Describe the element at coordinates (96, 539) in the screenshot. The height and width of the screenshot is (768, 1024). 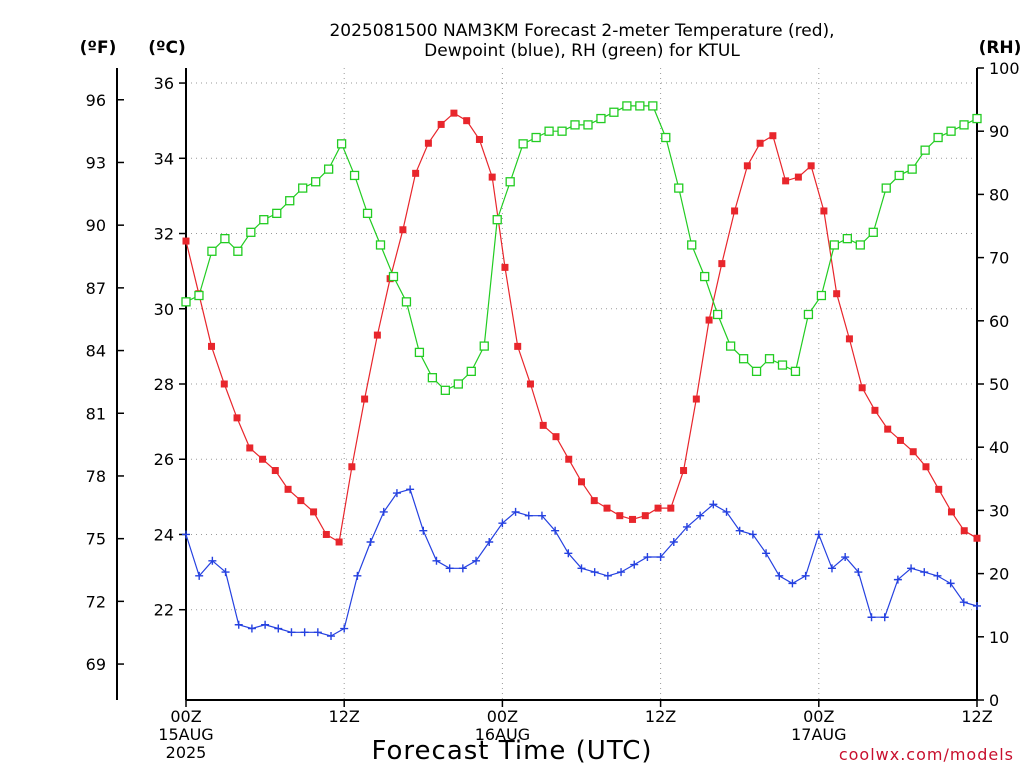
I see `fahrenheit-tick-label: 75` at that location.